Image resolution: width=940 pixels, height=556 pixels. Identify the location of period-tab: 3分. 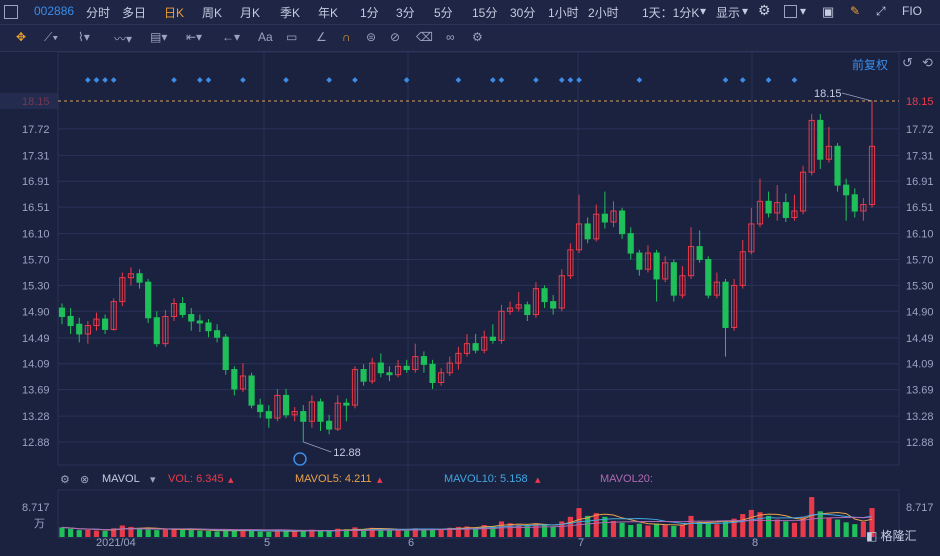
(405, 13).